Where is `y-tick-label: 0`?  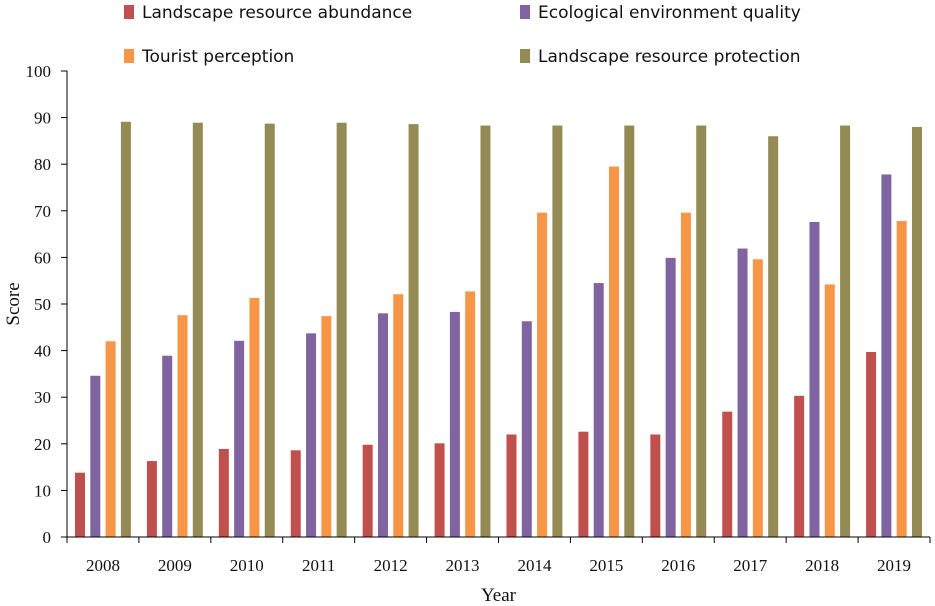
y-tick-label: 0 is located at coordinates (47, 537).